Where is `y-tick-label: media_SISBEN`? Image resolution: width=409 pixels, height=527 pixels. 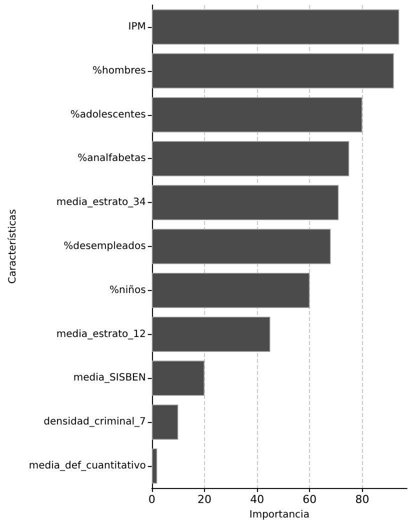 y-tick-label: media_SISBEN is located at coordinates (109, 378).